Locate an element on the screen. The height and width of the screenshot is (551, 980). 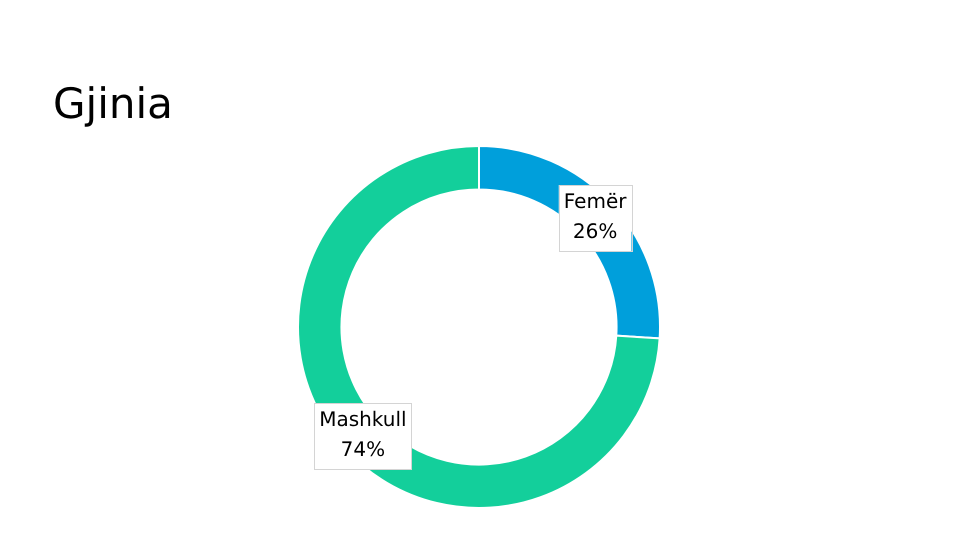
data-label: 26% is located at coordinates (595, 231).